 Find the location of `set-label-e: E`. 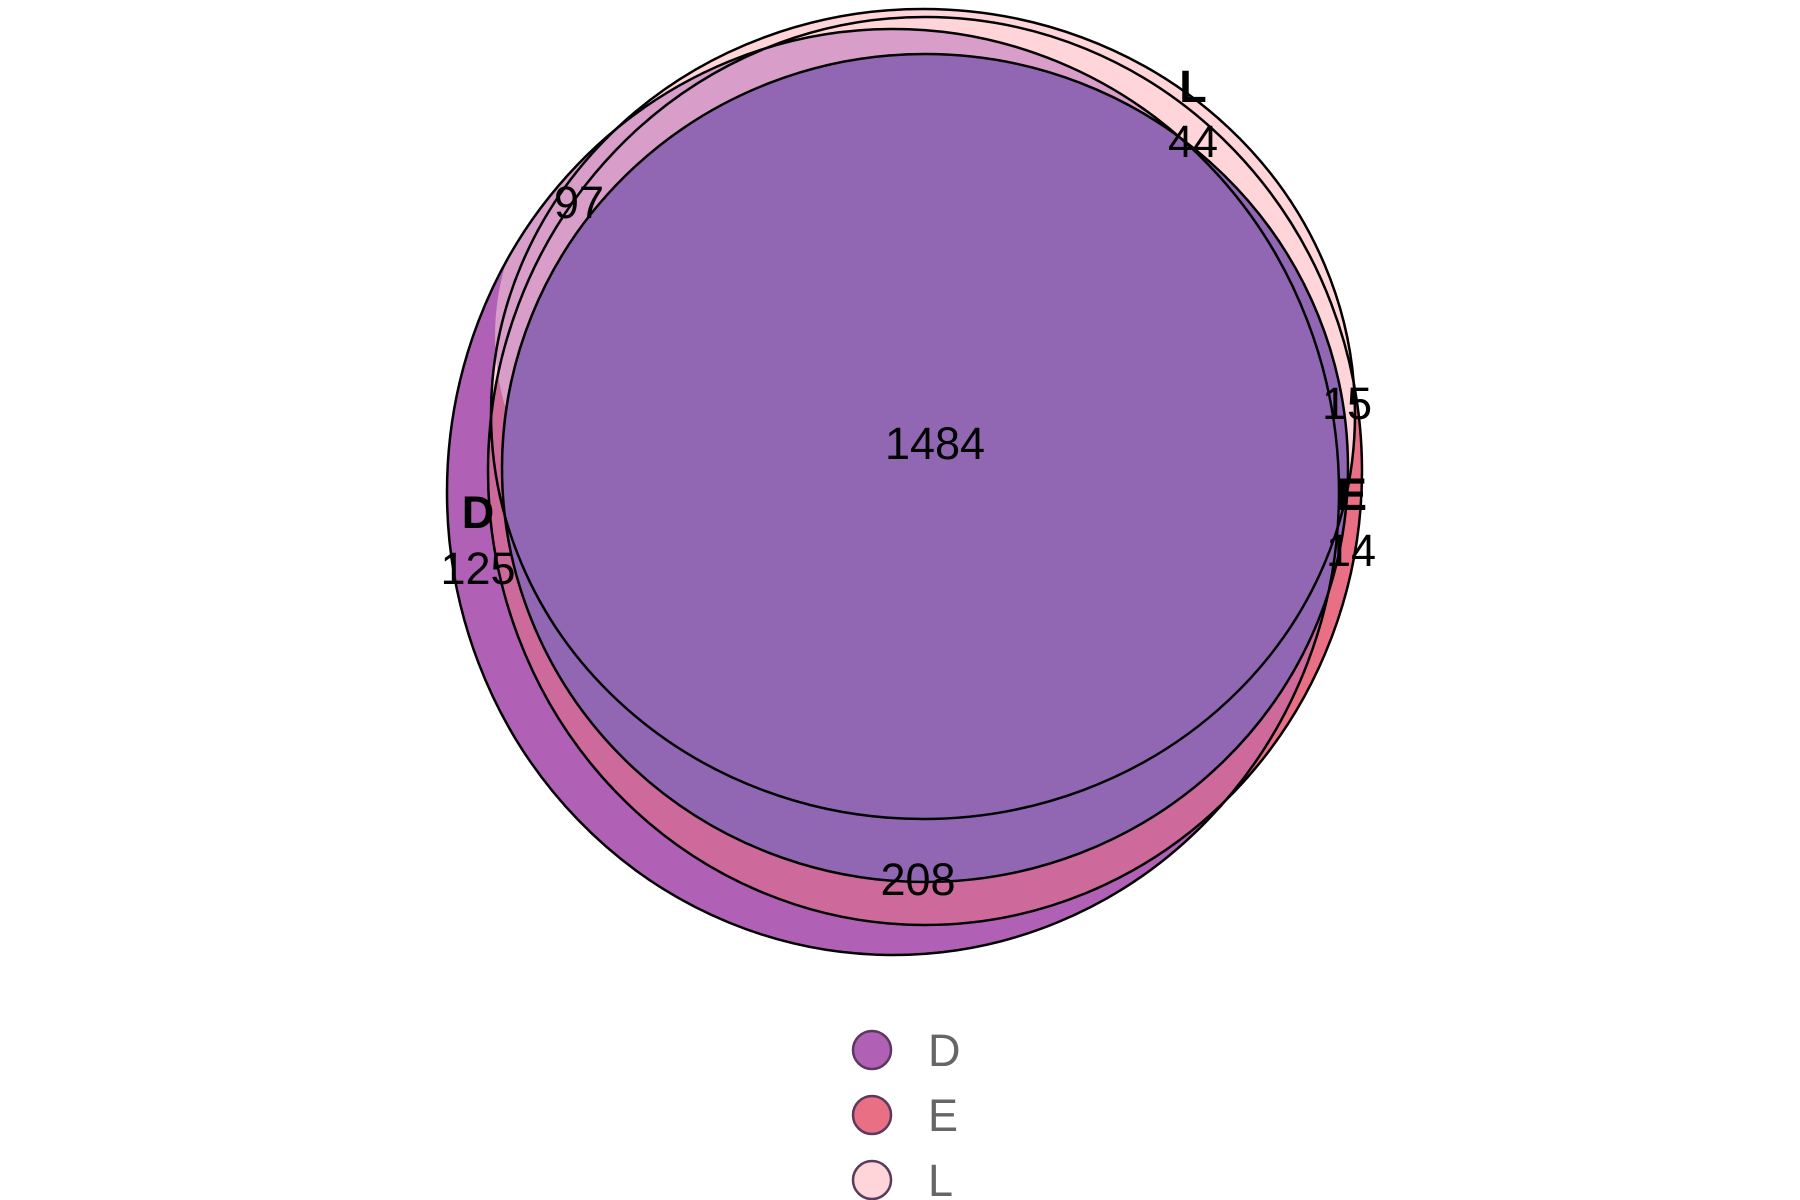

set-label-e: E is located at coordinates (1352, 494).